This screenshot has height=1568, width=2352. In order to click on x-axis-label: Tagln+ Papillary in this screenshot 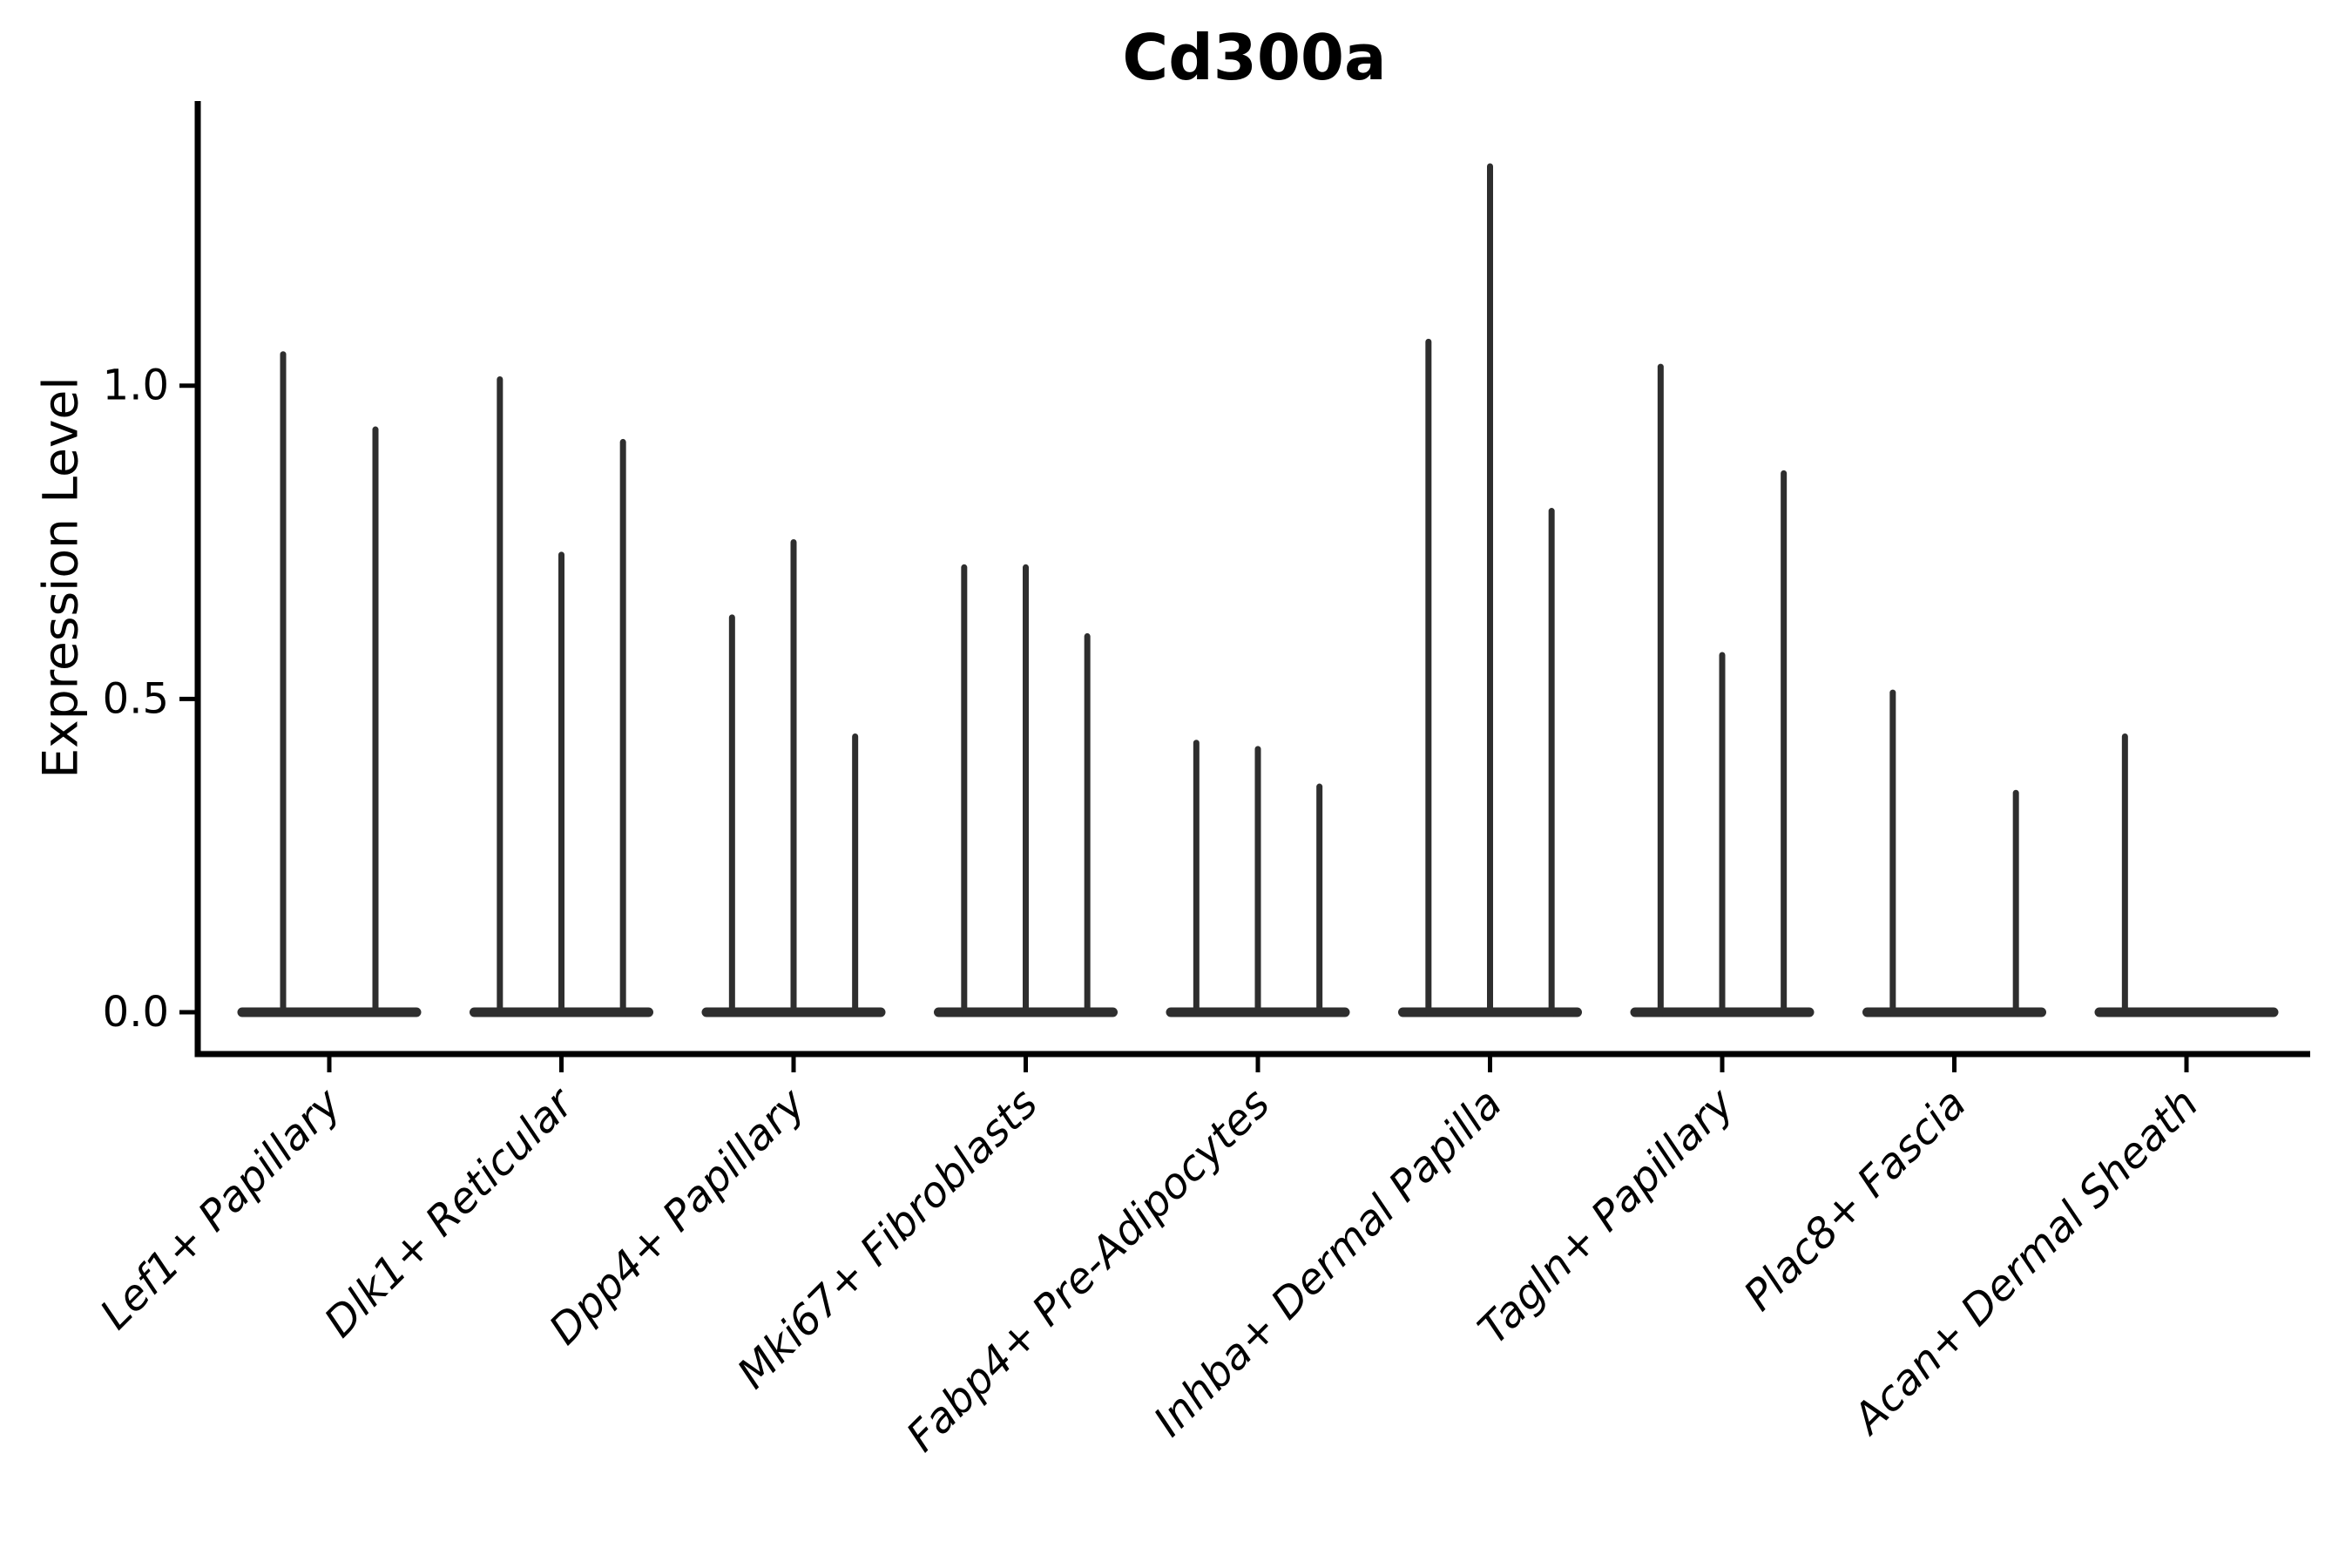, I will do `click(1606, 1216)`.